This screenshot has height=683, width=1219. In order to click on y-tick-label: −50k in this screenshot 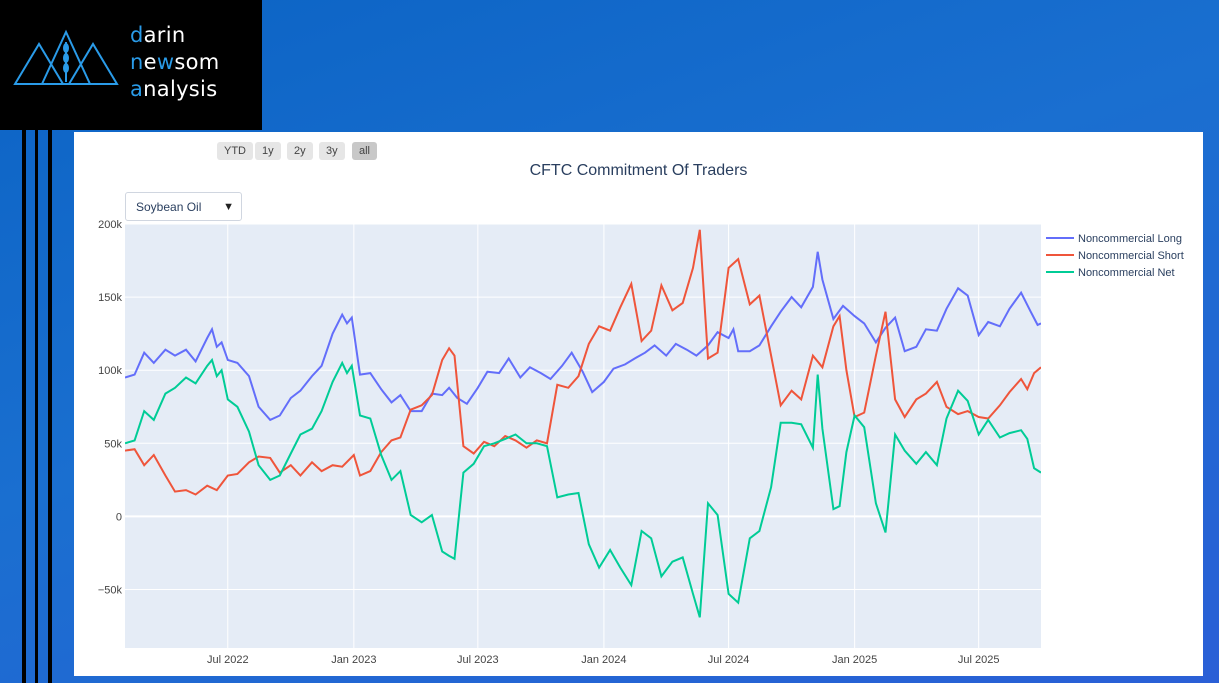, I will do `click(110, 591)`.